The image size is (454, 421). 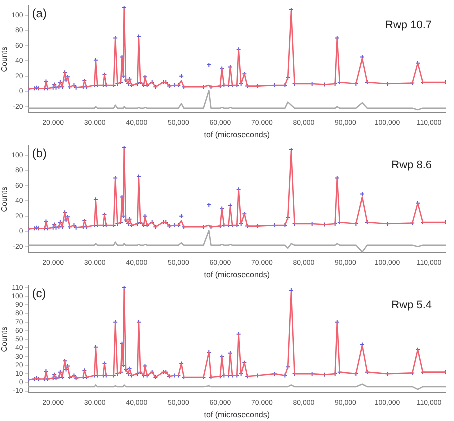 What do you see at coordinates (39, 13) in the screenshot?
I see `annotation: (a)` at bounding box center [39, 13].